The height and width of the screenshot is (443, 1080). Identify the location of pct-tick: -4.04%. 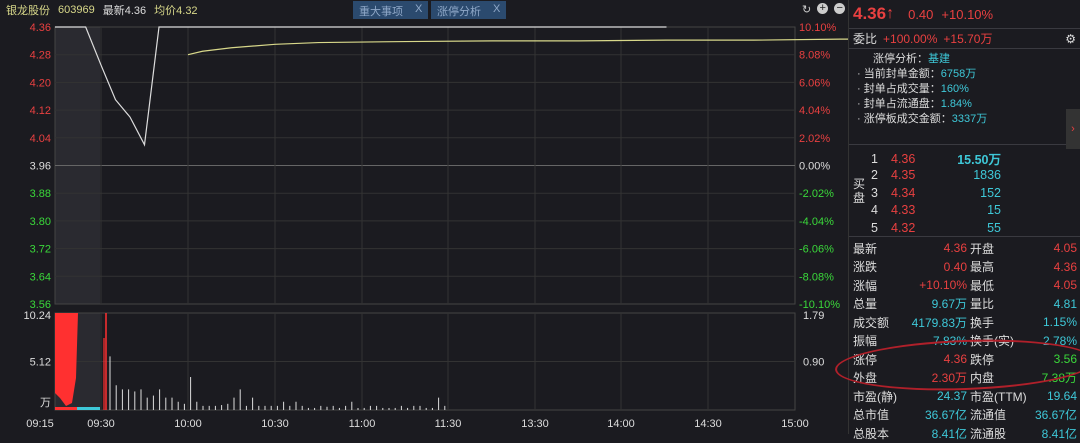
(816, 222).